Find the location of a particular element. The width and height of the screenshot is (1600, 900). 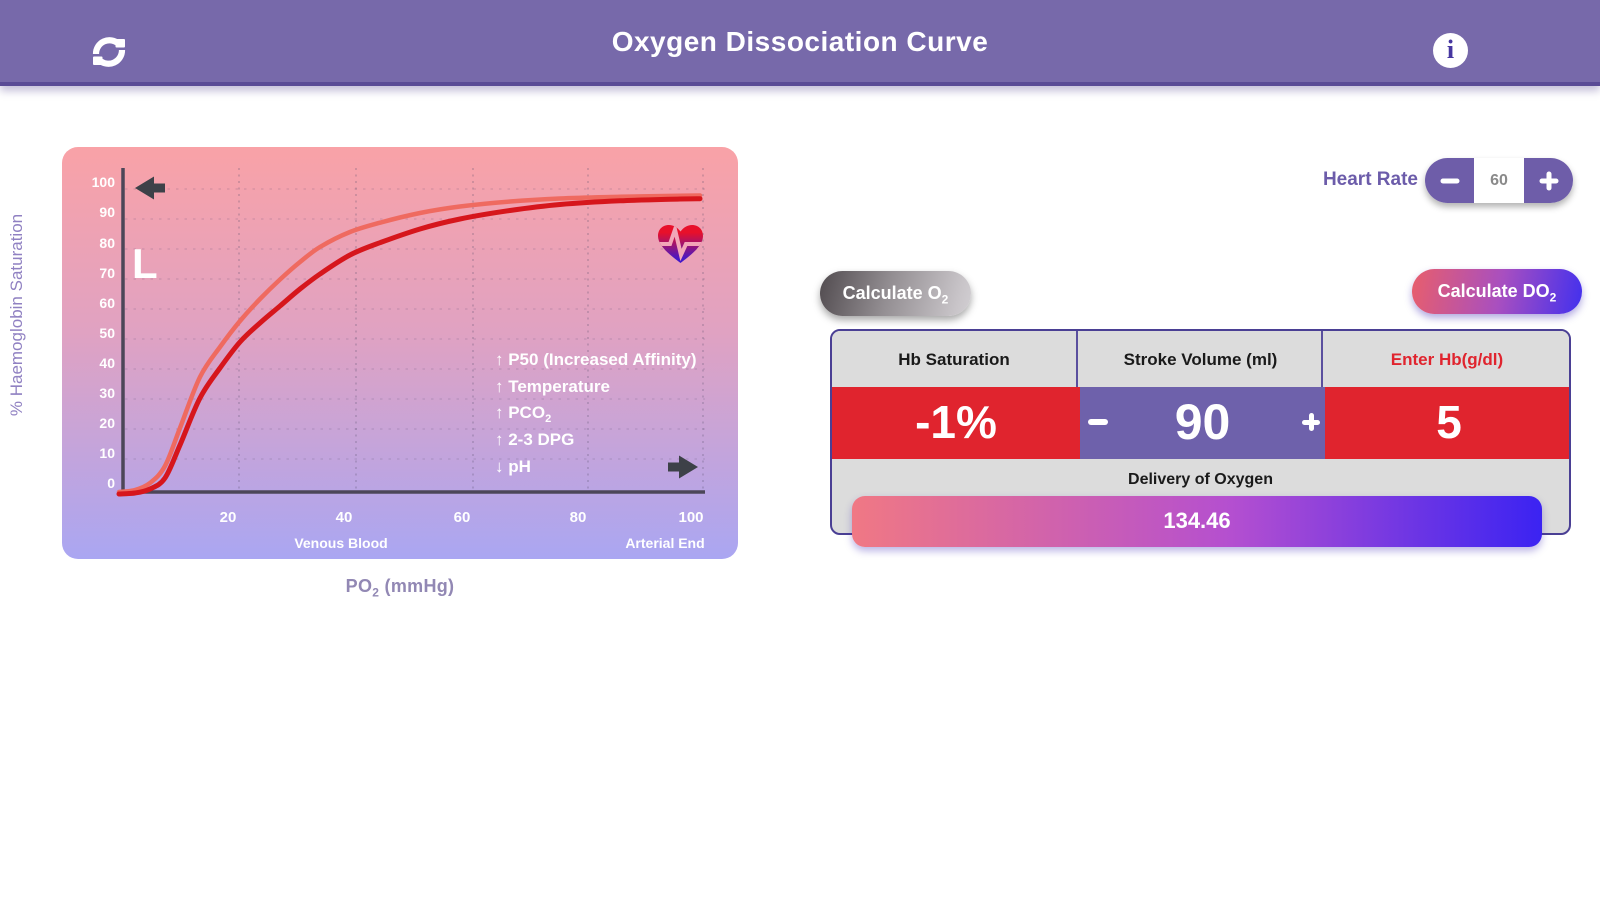

svg-text: 70 is located at coordinates (107, 273).